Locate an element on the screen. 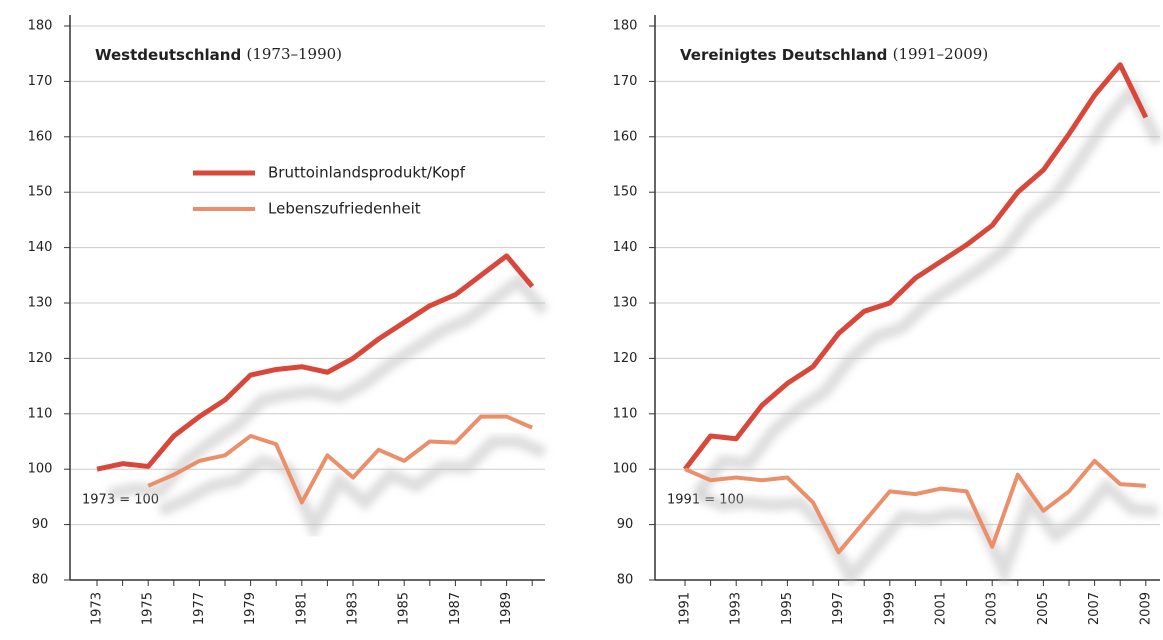 This screenshot has width=1163, height=640. x-tick-label: 2009 is located at coordinates (1145, 608).